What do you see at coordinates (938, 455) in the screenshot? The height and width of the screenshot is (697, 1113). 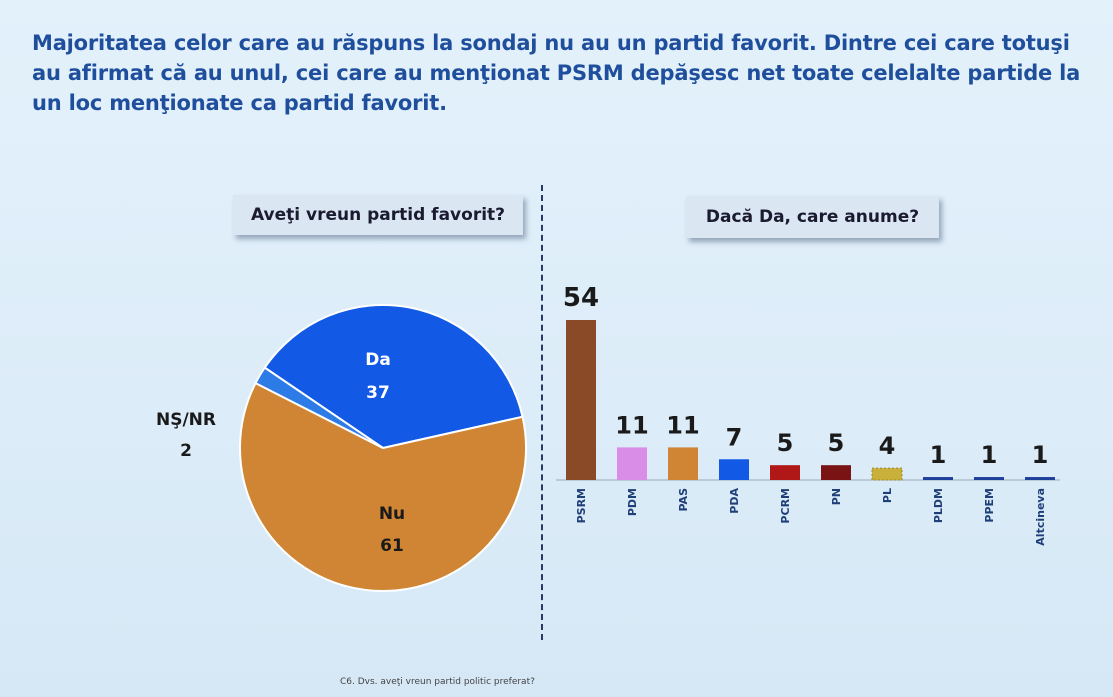 I see `bar-value-pldm: 1` at bounding box center [938, 455].